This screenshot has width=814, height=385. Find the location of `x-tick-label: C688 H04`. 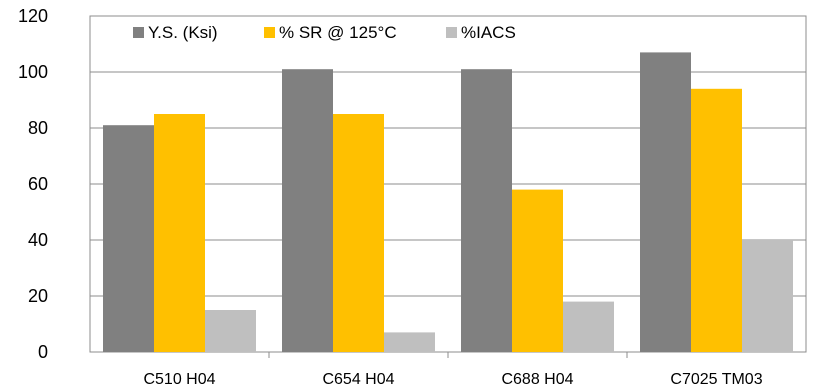

x-tick-label: C688 H04 is located at coordinates (537, 378).